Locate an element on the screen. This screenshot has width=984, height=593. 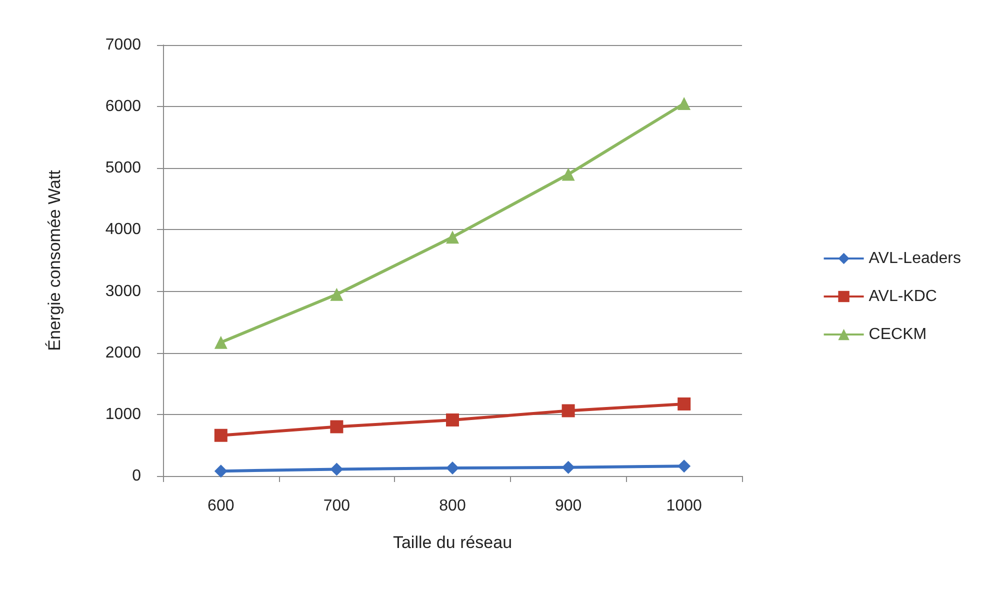
y-tick-label: 3000 is located at coordinates (123, 291).